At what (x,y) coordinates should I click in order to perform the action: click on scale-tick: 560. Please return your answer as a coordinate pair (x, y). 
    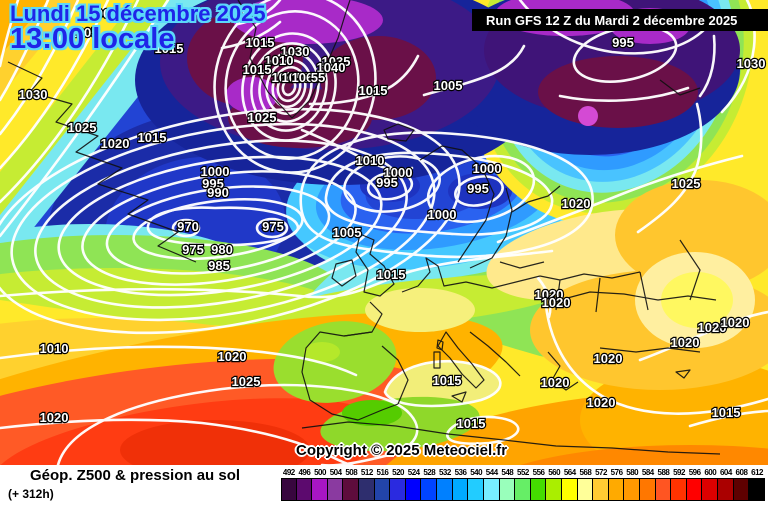
    Looking at the image, I should click on (554, 472).